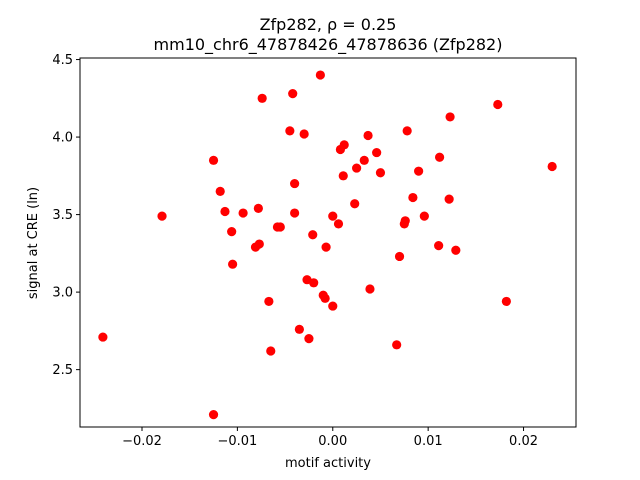 The image size is (640, 480). I want to click on y-tick-label: 3.5, so click(62, 215).